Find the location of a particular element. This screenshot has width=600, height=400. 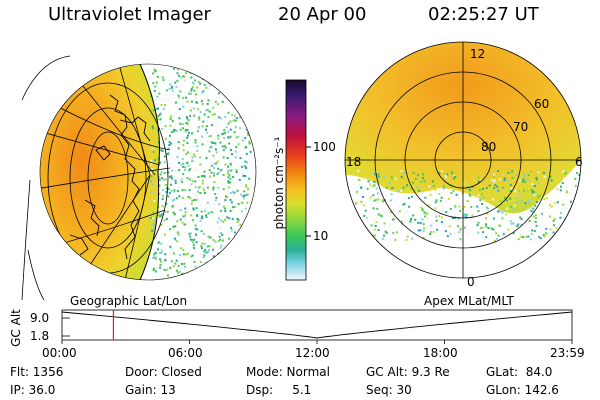

timeline-xtick-4: 23:59 is located at coordinates (567, 353).